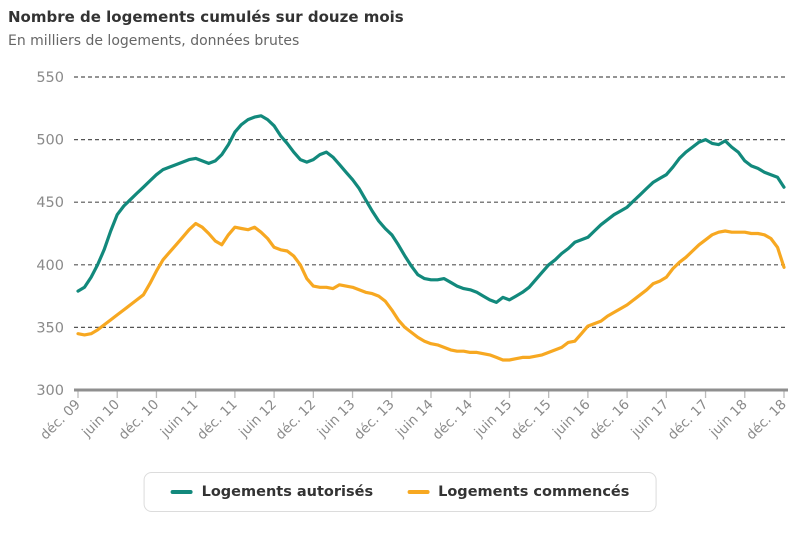 This screenshot has width=800, height=533. I want to click on x-axis-label-déc. 17: déc. 17, so click(688, 420).